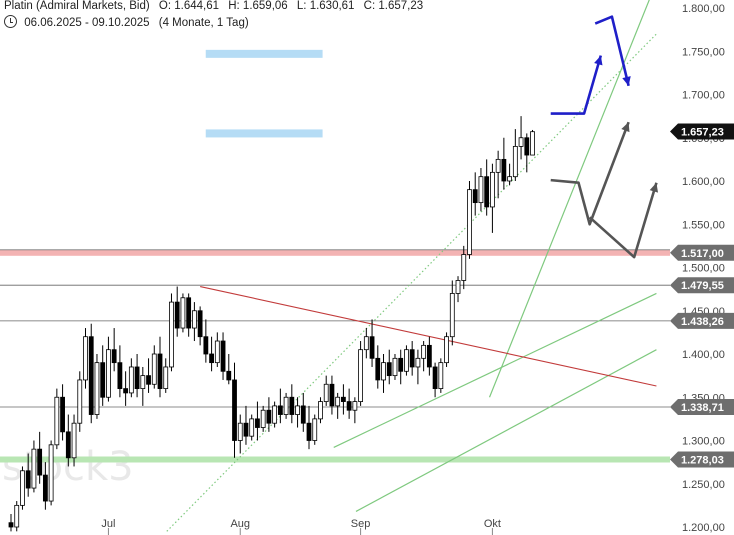  I want to click on high-value: H: 1.659,06, so click(258, 6).